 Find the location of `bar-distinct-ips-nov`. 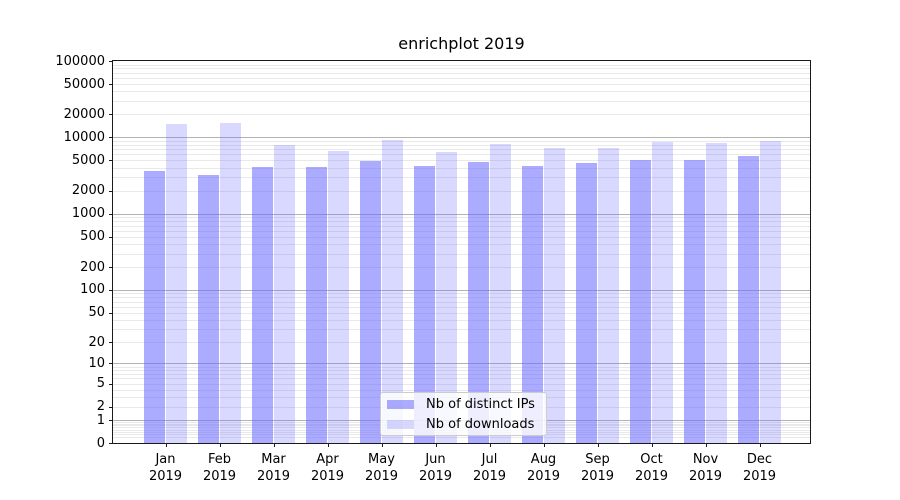

bar-distinct-ips-nov is located at coordinates (694, 301).